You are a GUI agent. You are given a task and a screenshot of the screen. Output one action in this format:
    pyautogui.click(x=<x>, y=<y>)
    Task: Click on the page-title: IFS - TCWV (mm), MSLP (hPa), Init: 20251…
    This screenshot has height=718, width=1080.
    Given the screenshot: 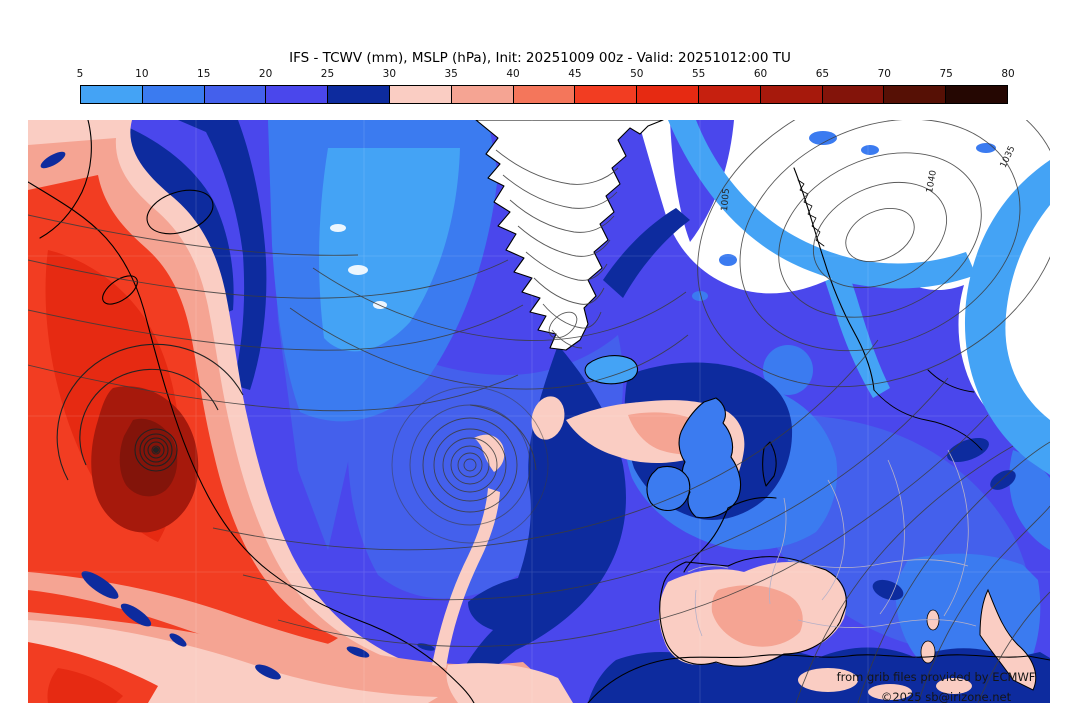 What is the action you would take?
    pyautogui.click(x=540, y=58)
    